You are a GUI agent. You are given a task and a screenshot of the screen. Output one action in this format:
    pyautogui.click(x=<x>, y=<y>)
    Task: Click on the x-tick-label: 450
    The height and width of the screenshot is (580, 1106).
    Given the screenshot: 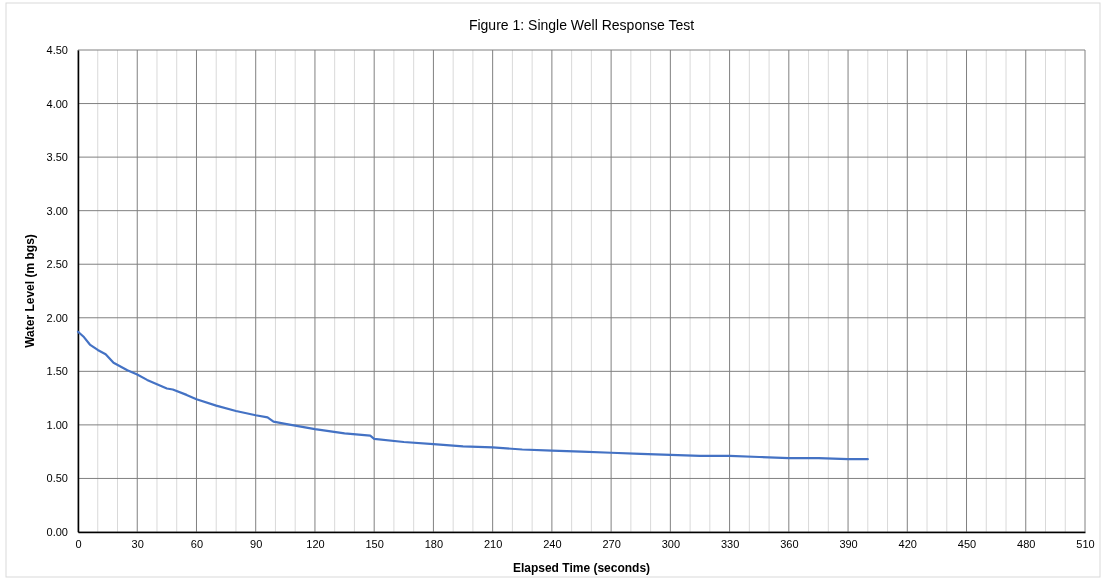 What is the action you would take?
    pyautogui.click(x=967, y=543)
    